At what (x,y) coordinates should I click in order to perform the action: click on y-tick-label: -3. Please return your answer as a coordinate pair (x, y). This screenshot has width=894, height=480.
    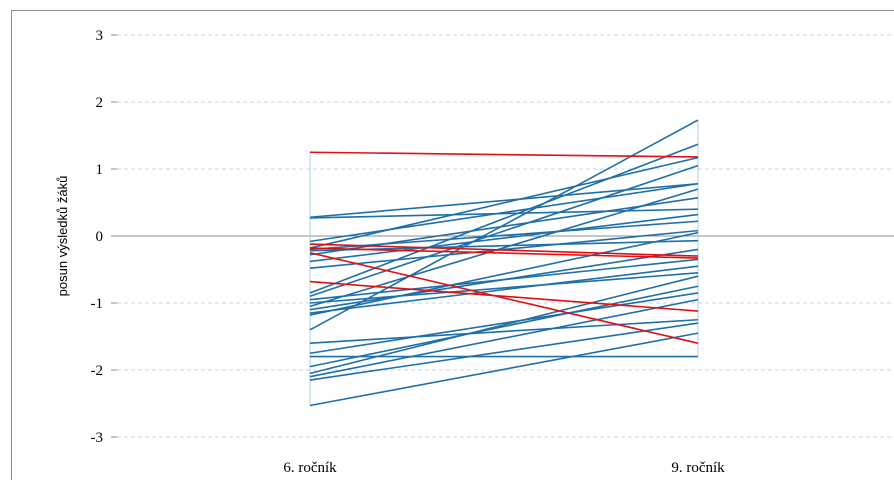
    Looking at the image, I should click on (97, 438).